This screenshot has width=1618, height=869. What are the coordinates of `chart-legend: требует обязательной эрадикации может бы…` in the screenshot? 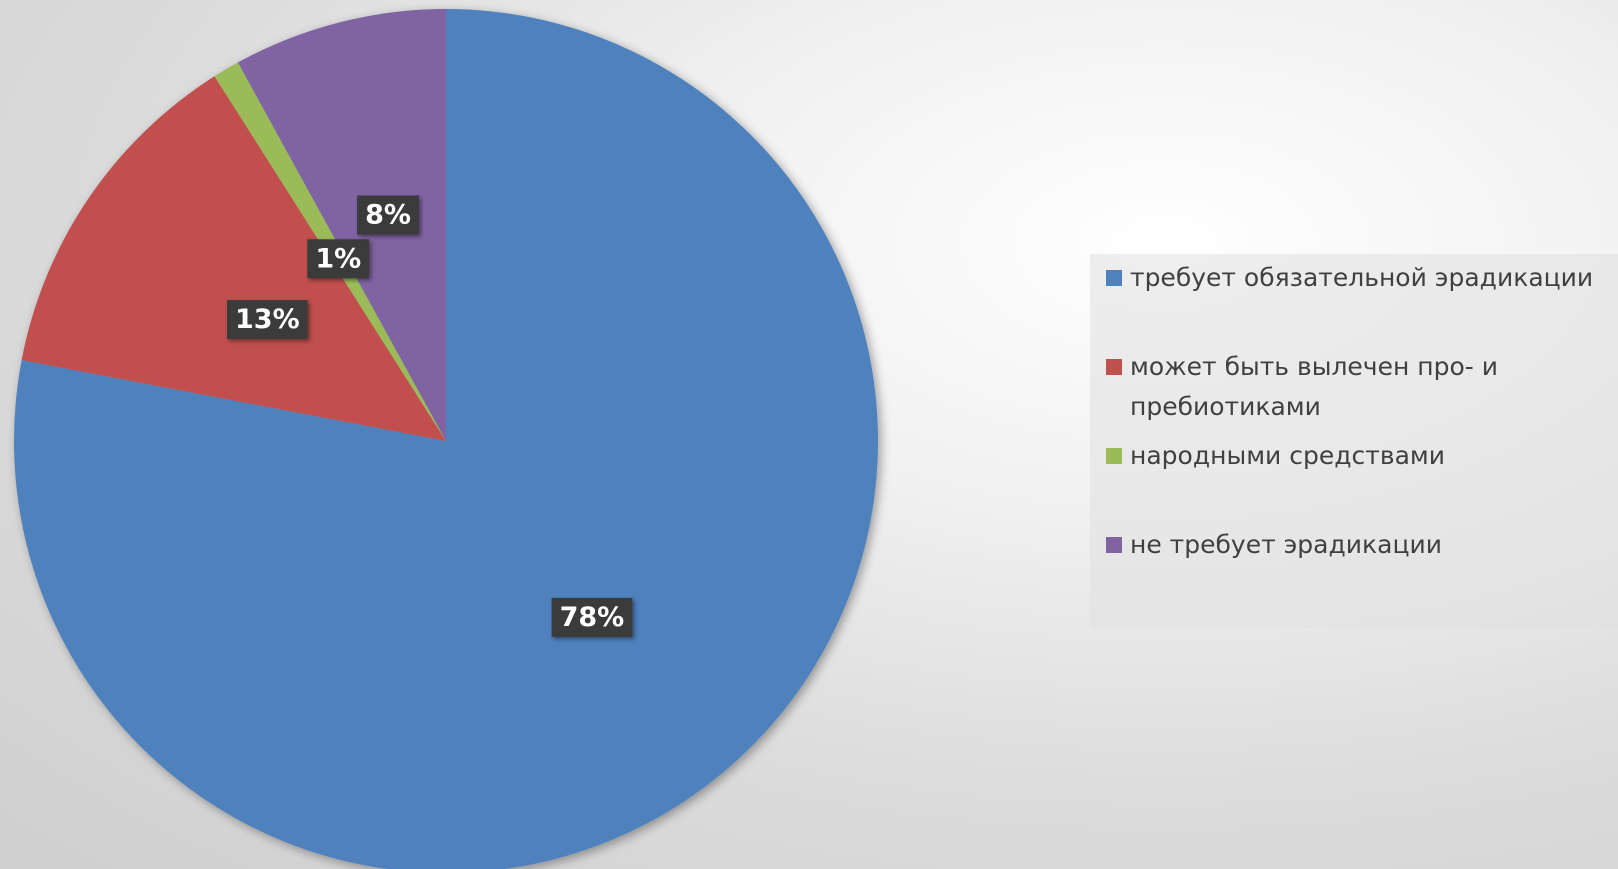 It's located at (1354, 441).